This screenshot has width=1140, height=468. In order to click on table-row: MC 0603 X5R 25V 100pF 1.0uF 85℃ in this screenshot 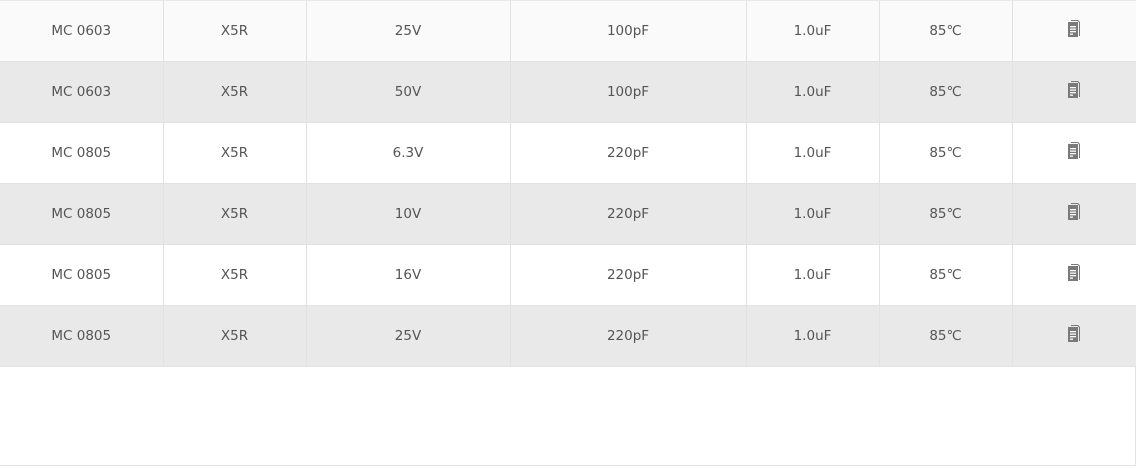, I will do `click(568, 31)`.